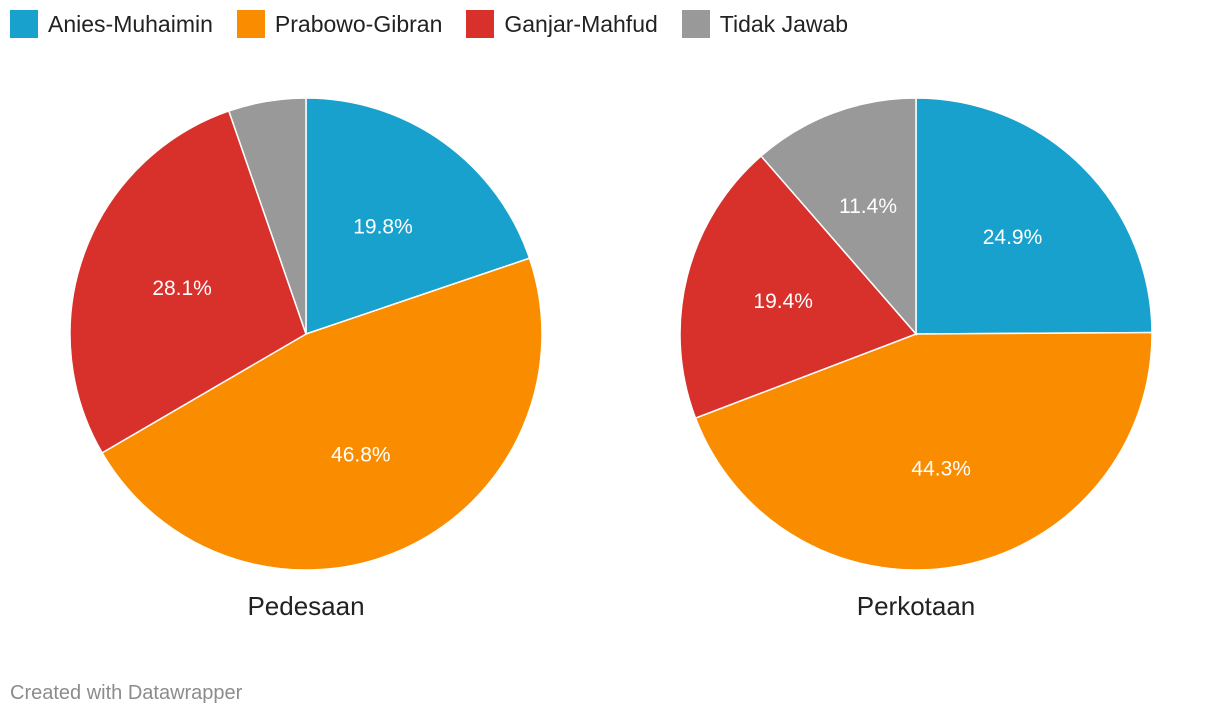 This screenshot has height=718, width=1220. Describe the element at coordinates (305, 606) in the screenshot. I see `pie-title: Pedesaan` at that location.